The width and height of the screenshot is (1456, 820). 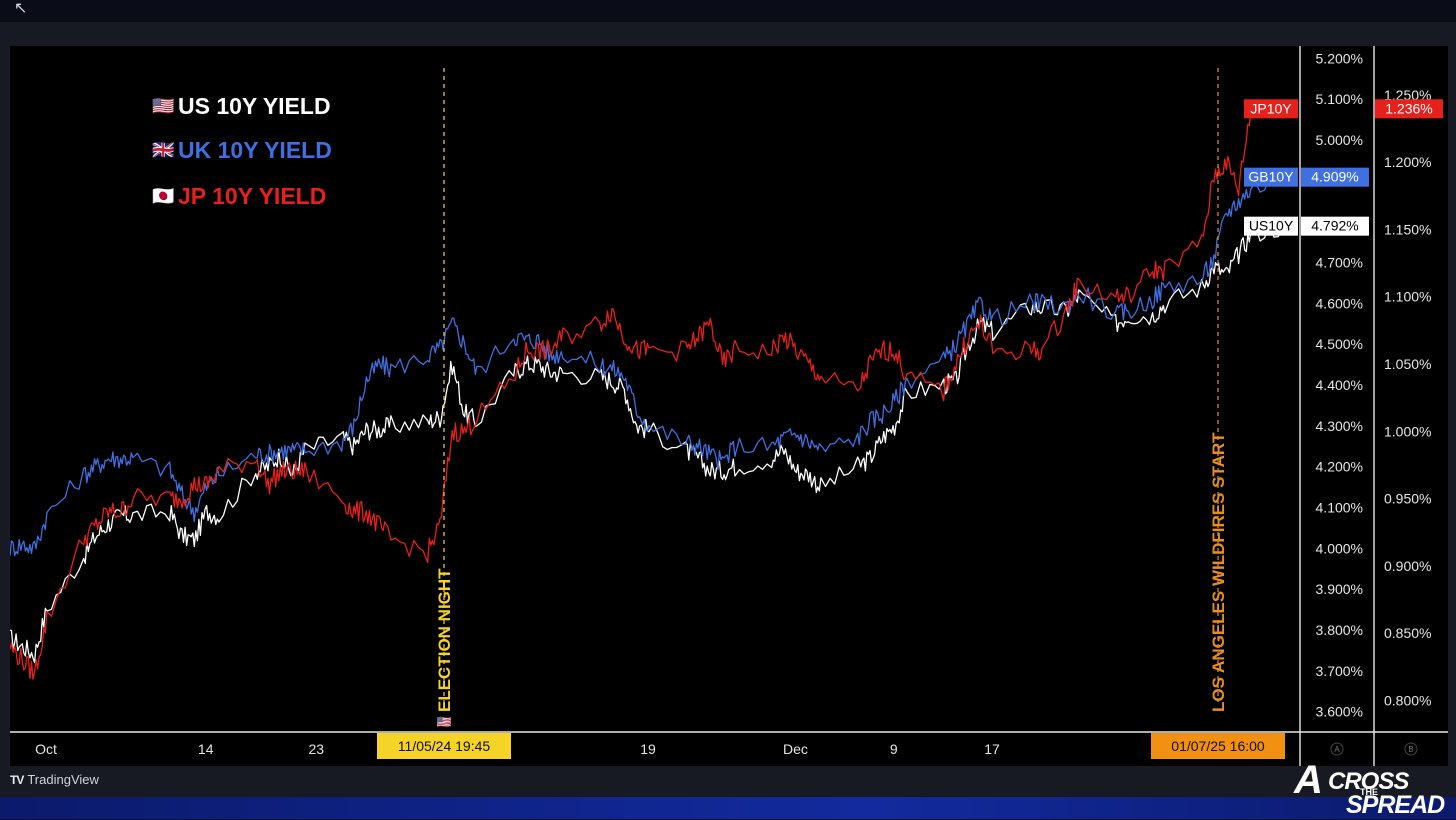 I want to click on axis-b-tick-label: 1.200%, so click(x=1407, y=162).